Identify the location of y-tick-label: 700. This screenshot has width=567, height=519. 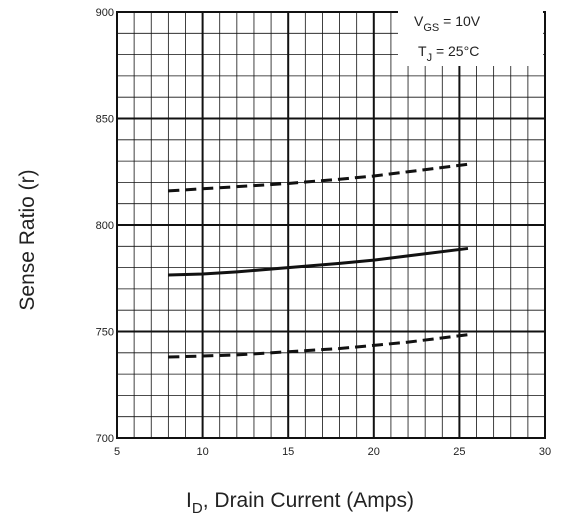
(105, 439).